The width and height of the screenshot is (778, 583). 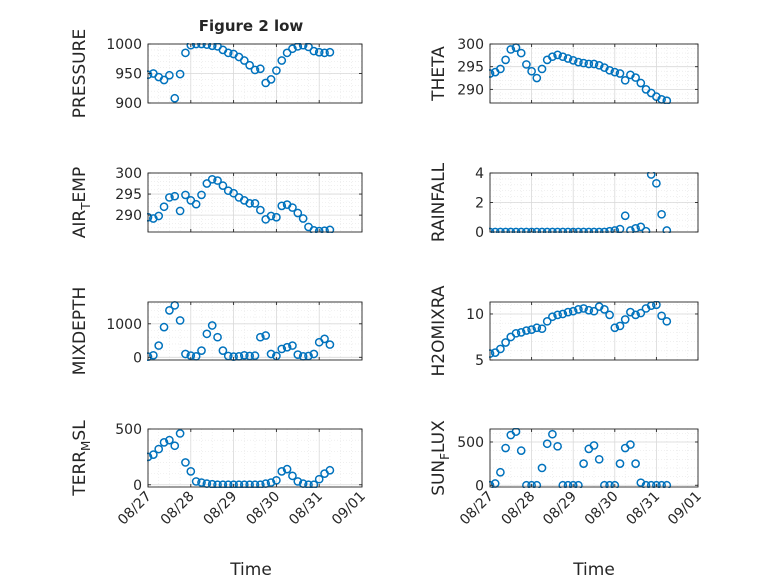 I want to click on subplot-pressure: 900 950 1000 PRESSURE, so click(x=216, y=73).